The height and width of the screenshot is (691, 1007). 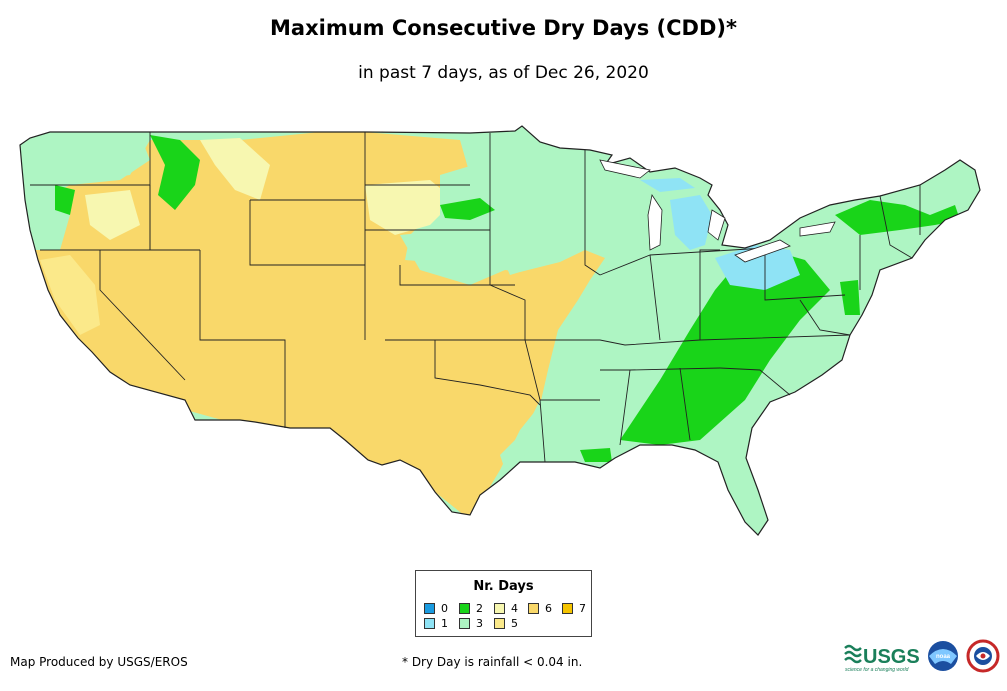 What do you see at coordinates (436, 624) in the screenshot?
I see `legend-item-1: 1` at bounding box center [436, 624].